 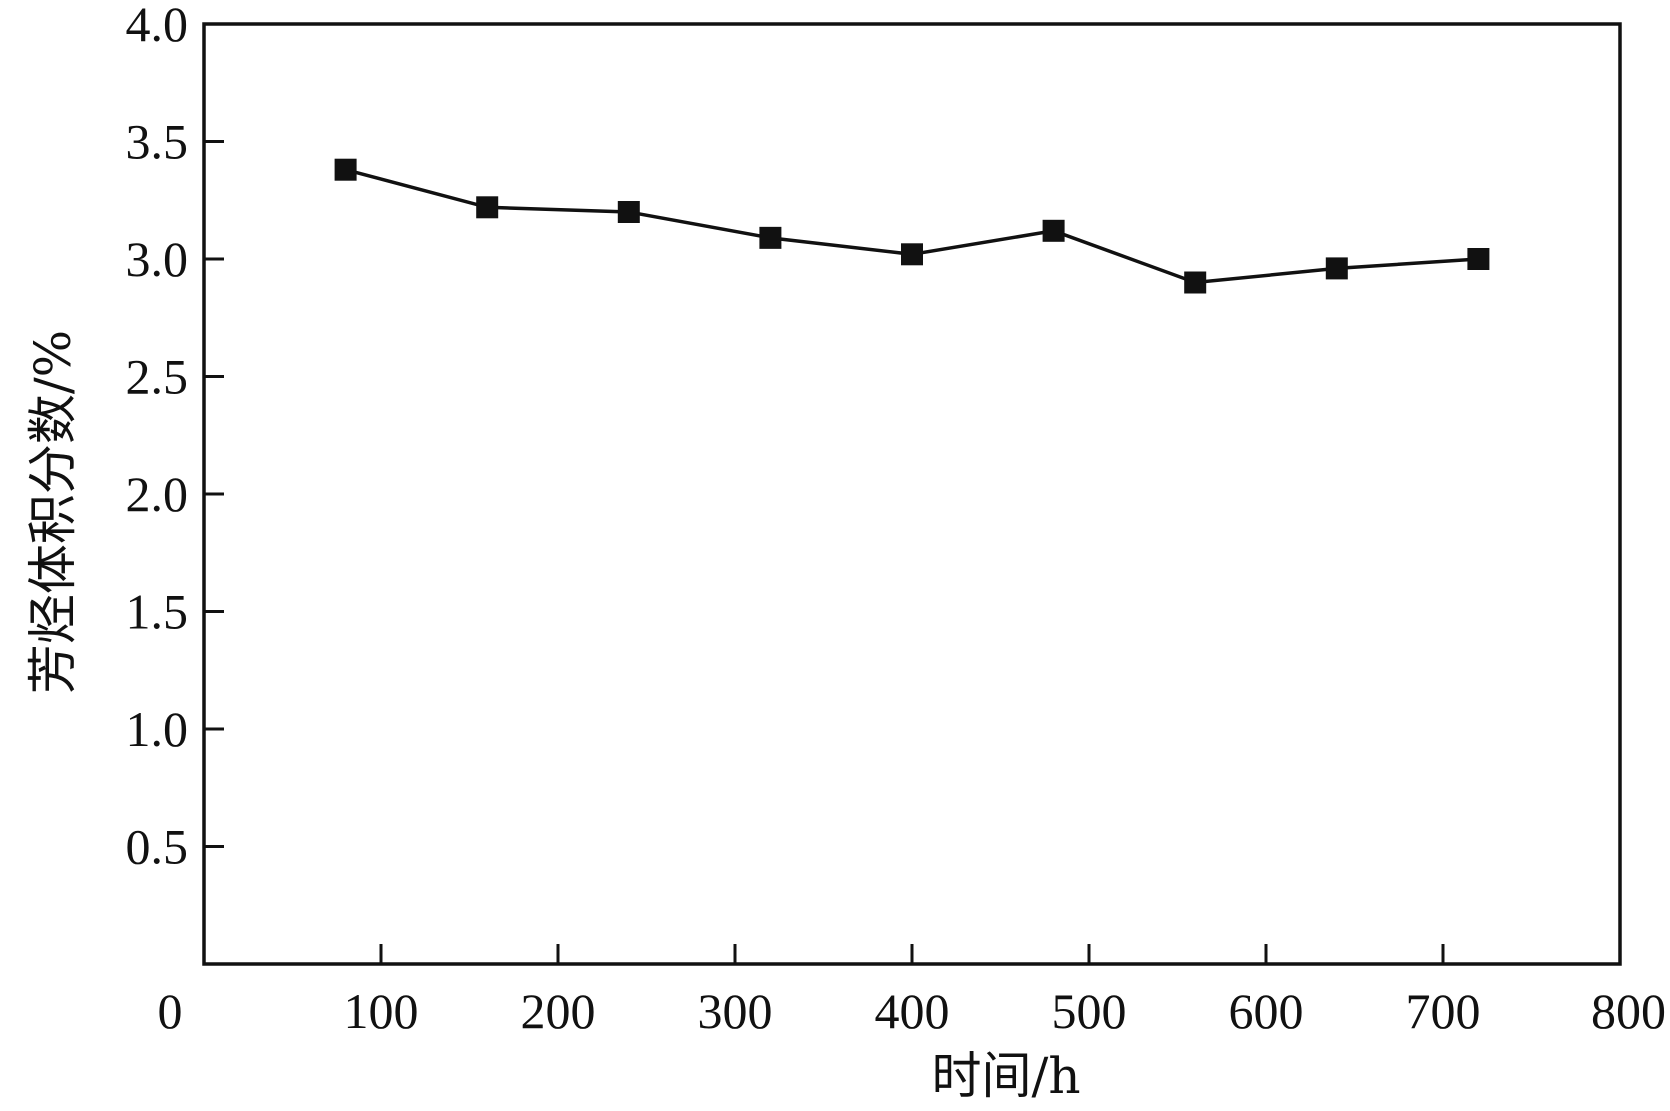 I want to click on series-layer, so click(x=912, y=226).